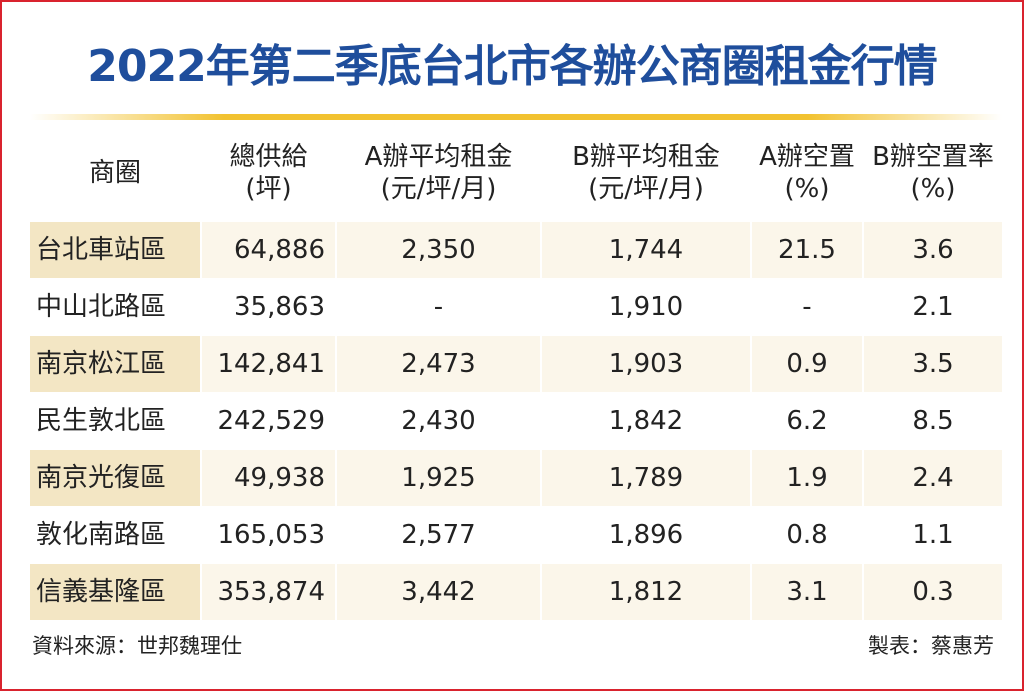  Describe the element at coordinates (933, 592) in the screenshot. I see `table-cell: 0.3` at that location.